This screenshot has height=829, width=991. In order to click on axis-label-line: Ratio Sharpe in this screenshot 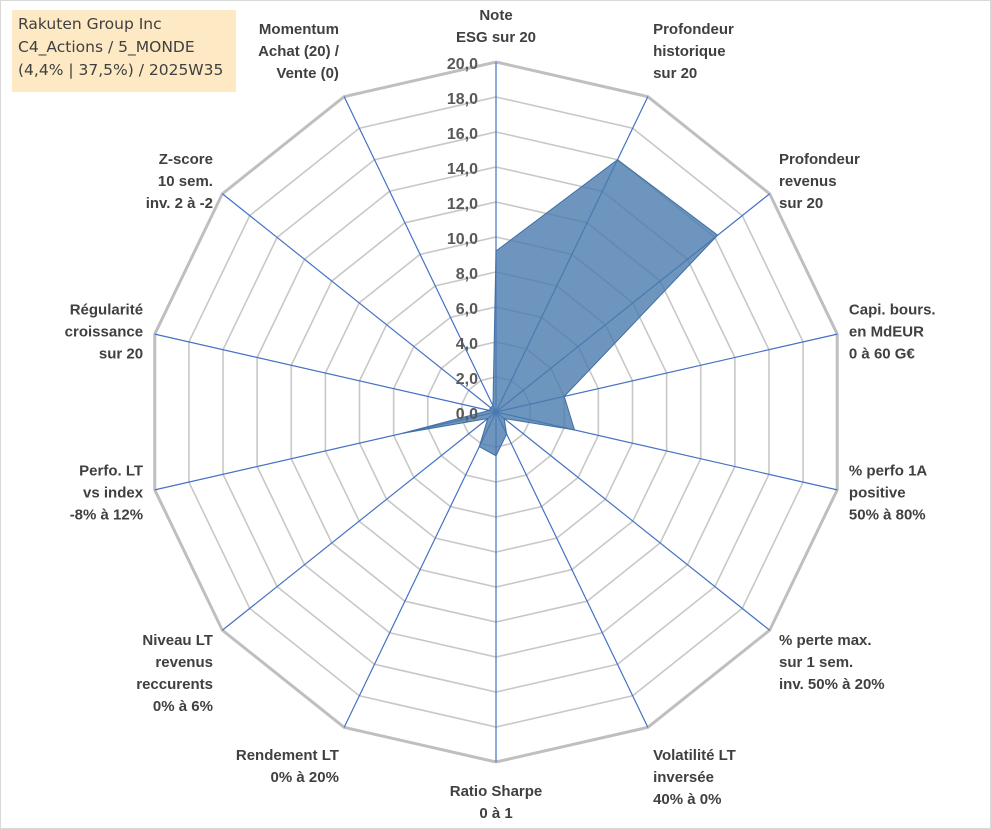, I will do `click(496, 791)`.